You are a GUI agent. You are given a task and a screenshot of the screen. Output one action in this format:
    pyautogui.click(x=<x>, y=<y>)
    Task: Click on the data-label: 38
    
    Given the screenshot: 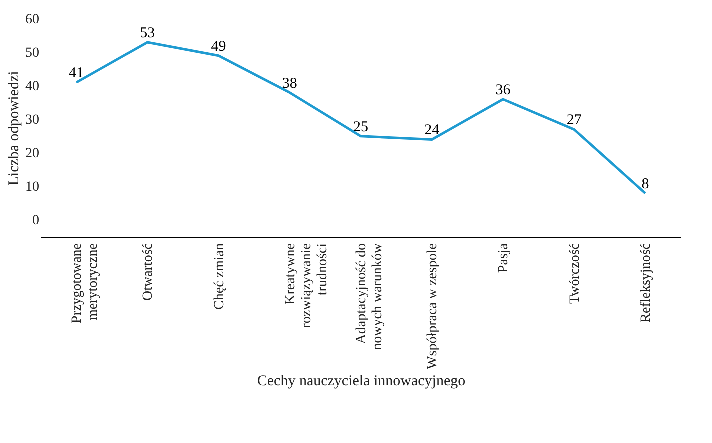 What is the action you would take?
    pyautogui.click(x=290, y=84)
    